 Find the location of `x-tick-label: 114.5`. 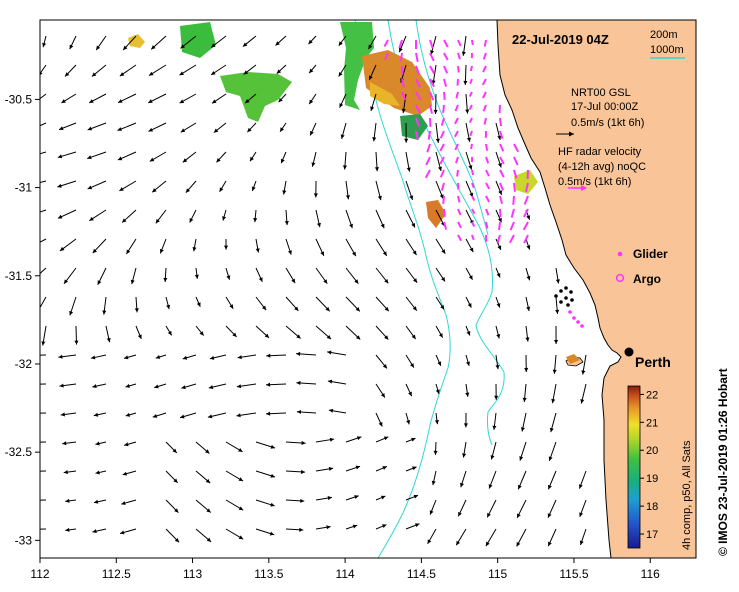

x-tick-label: 114.5 is located at coordinates (421, 574).